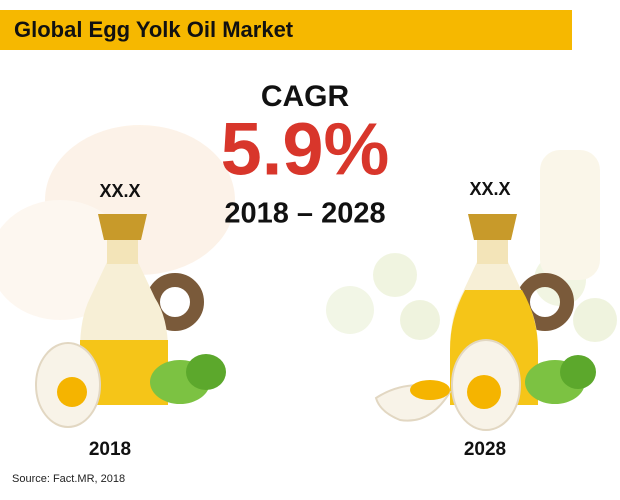  What do you see at coordinates (110, 449) in the screenshot?
I see `year-label: 2018` at bounding box center [110, 449].